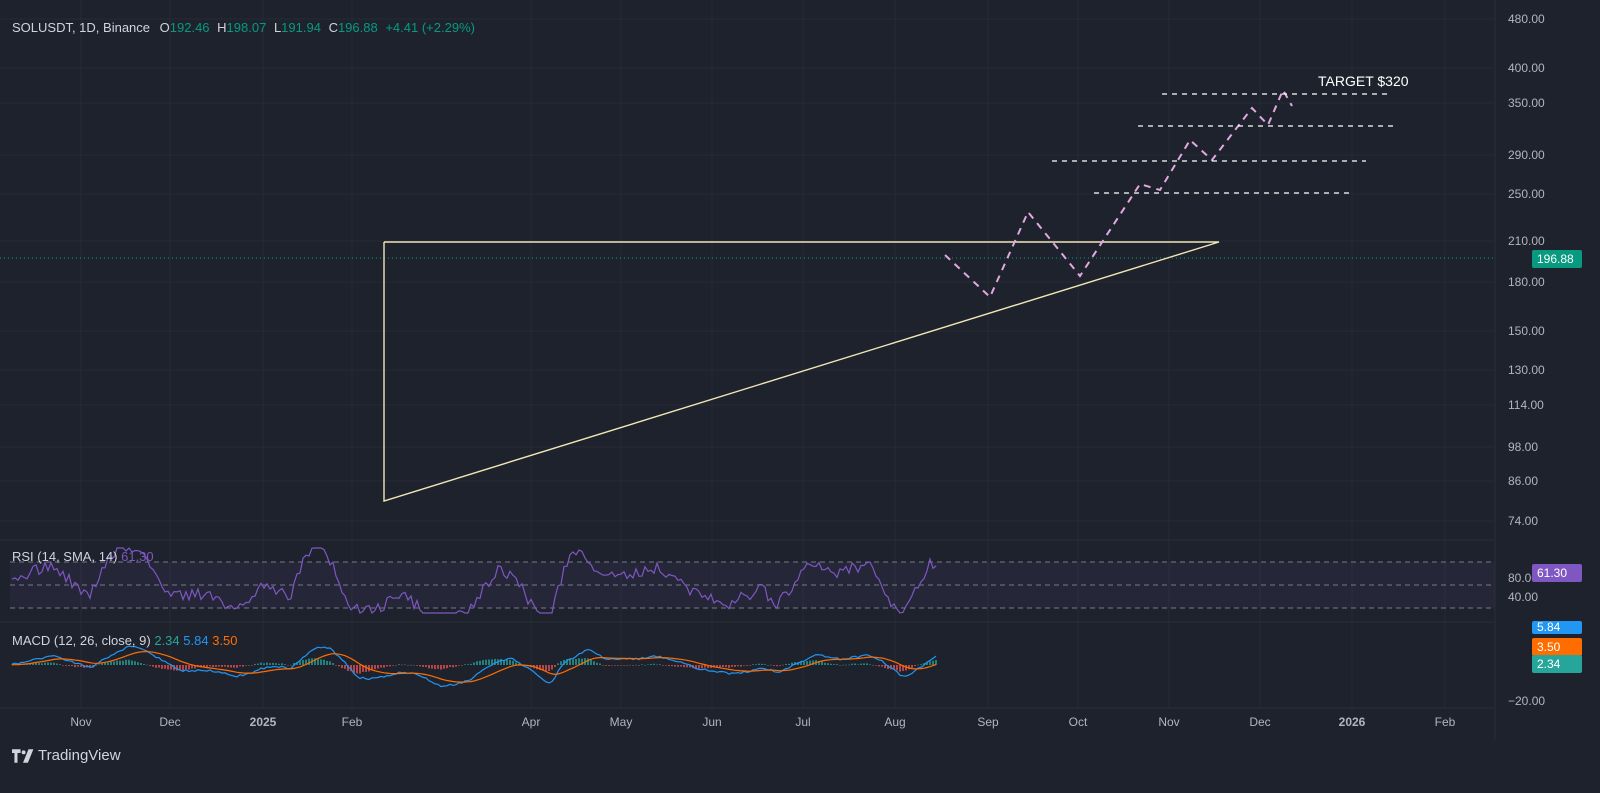  I want to click on histogram-value-badge: 2.34, so click(1557, 664).